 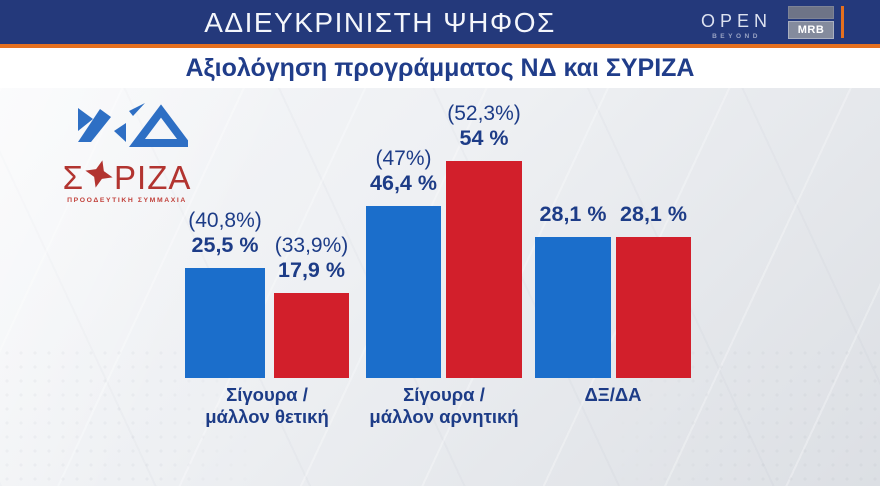 I want to click on bar-value-label: 25,5 %, so click(x=225, y=245).